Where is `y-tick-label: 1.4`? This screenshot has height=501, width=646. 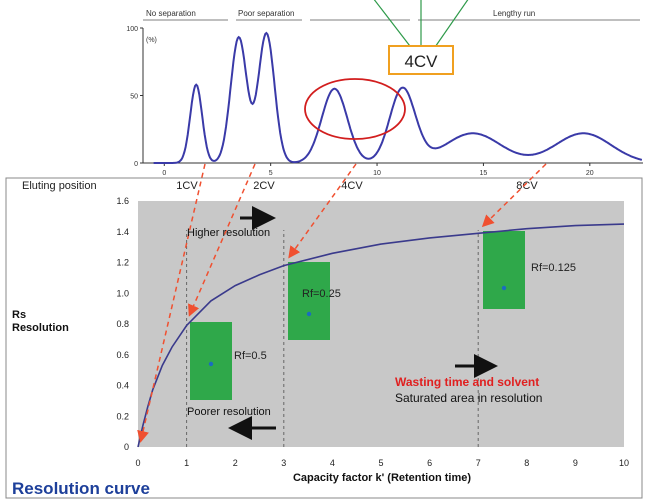
y-tick-label: 1.4 is located at coordinates (122, 232).